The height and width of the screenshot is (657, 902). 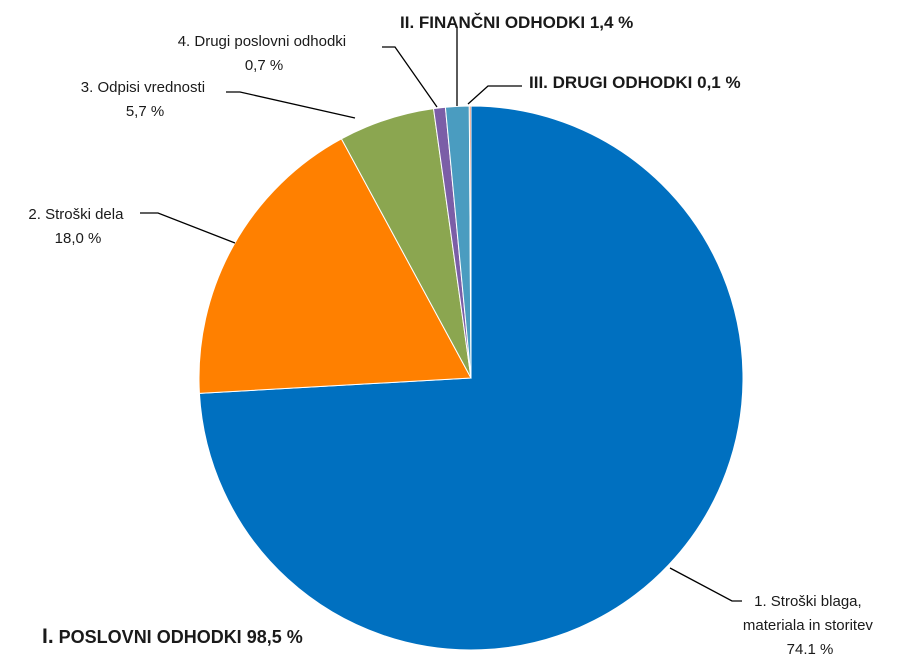 I want to click on slice-label-4: 4. Drugi poslovni odhodki 0,7 %, so click(x=264, y=53).